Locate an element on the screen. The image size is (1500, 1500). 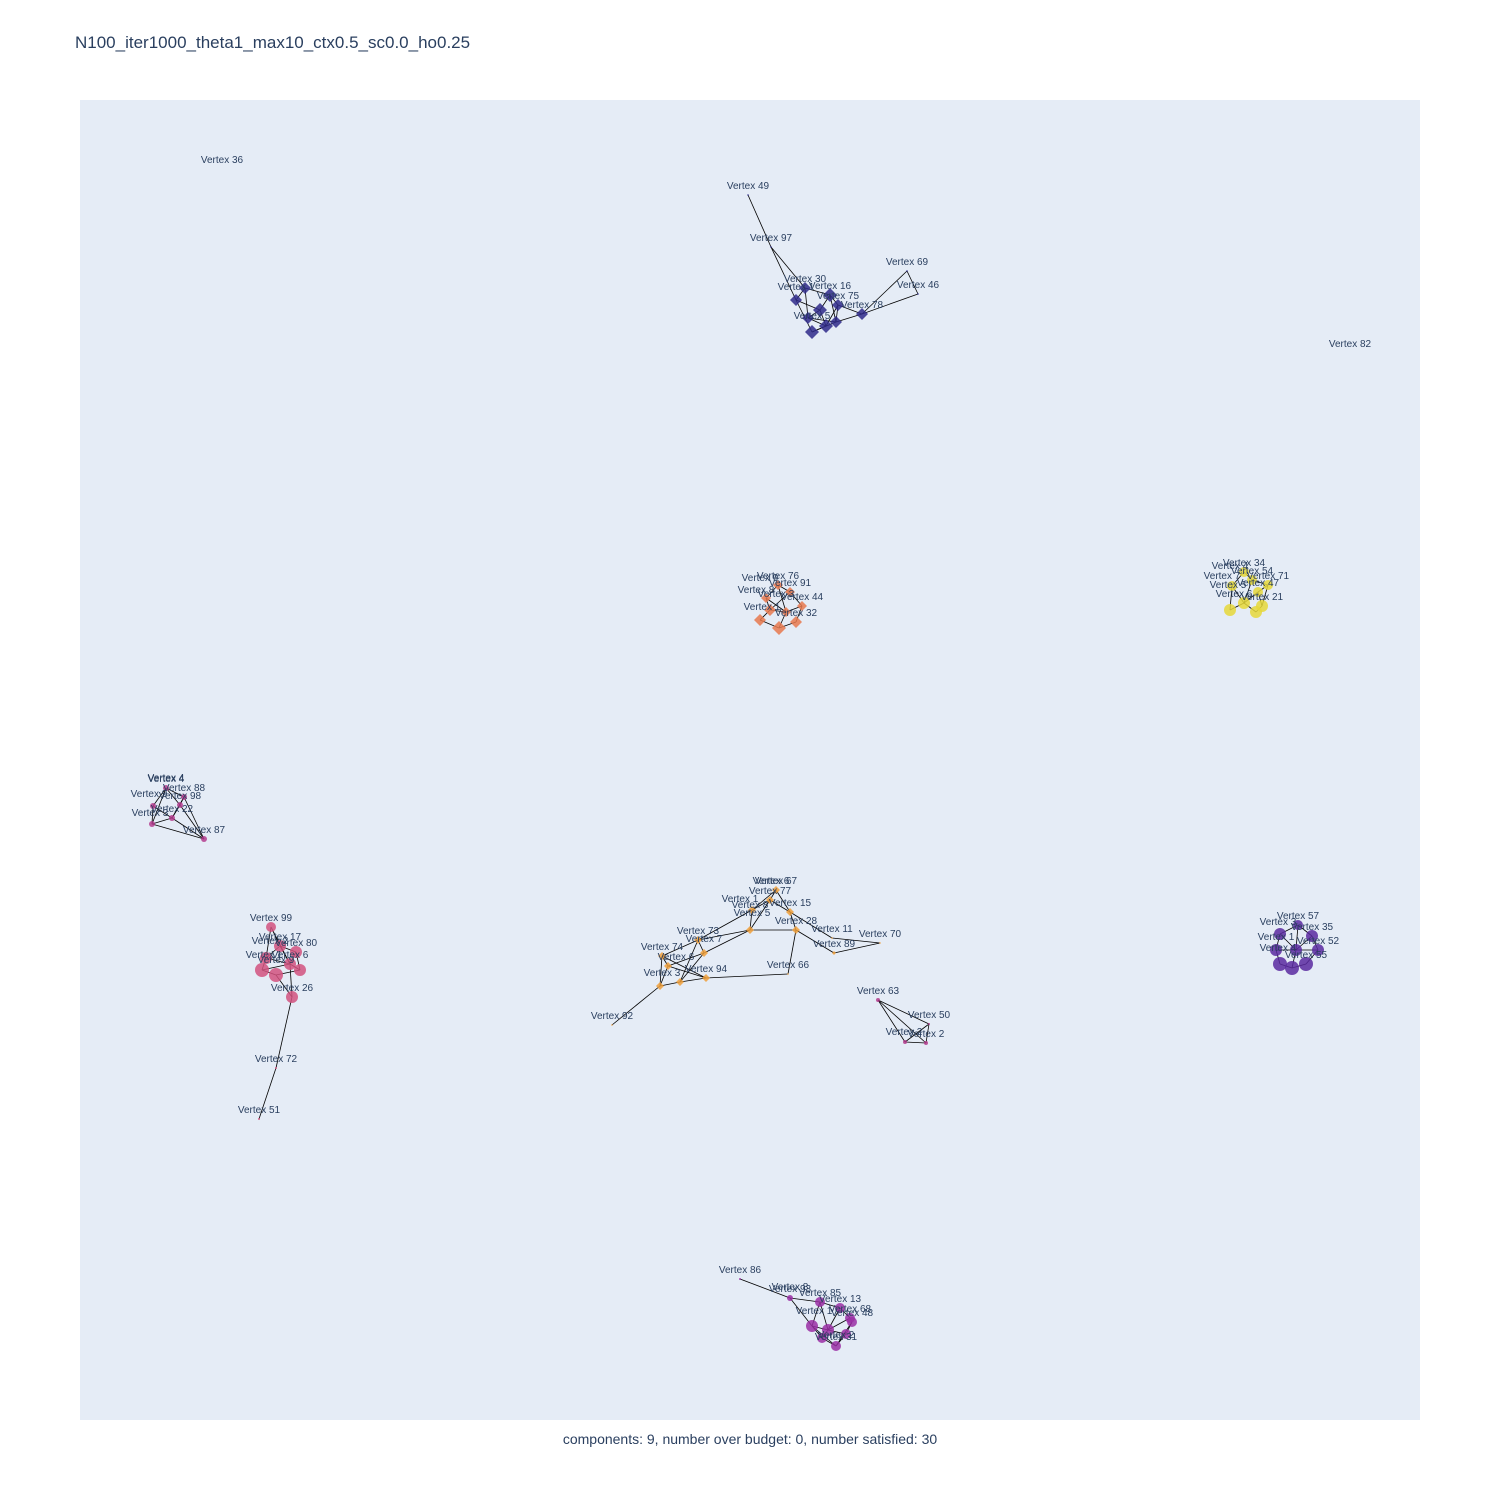
vertex-label: Vertex 8 is located at coordinates (790, 1287).